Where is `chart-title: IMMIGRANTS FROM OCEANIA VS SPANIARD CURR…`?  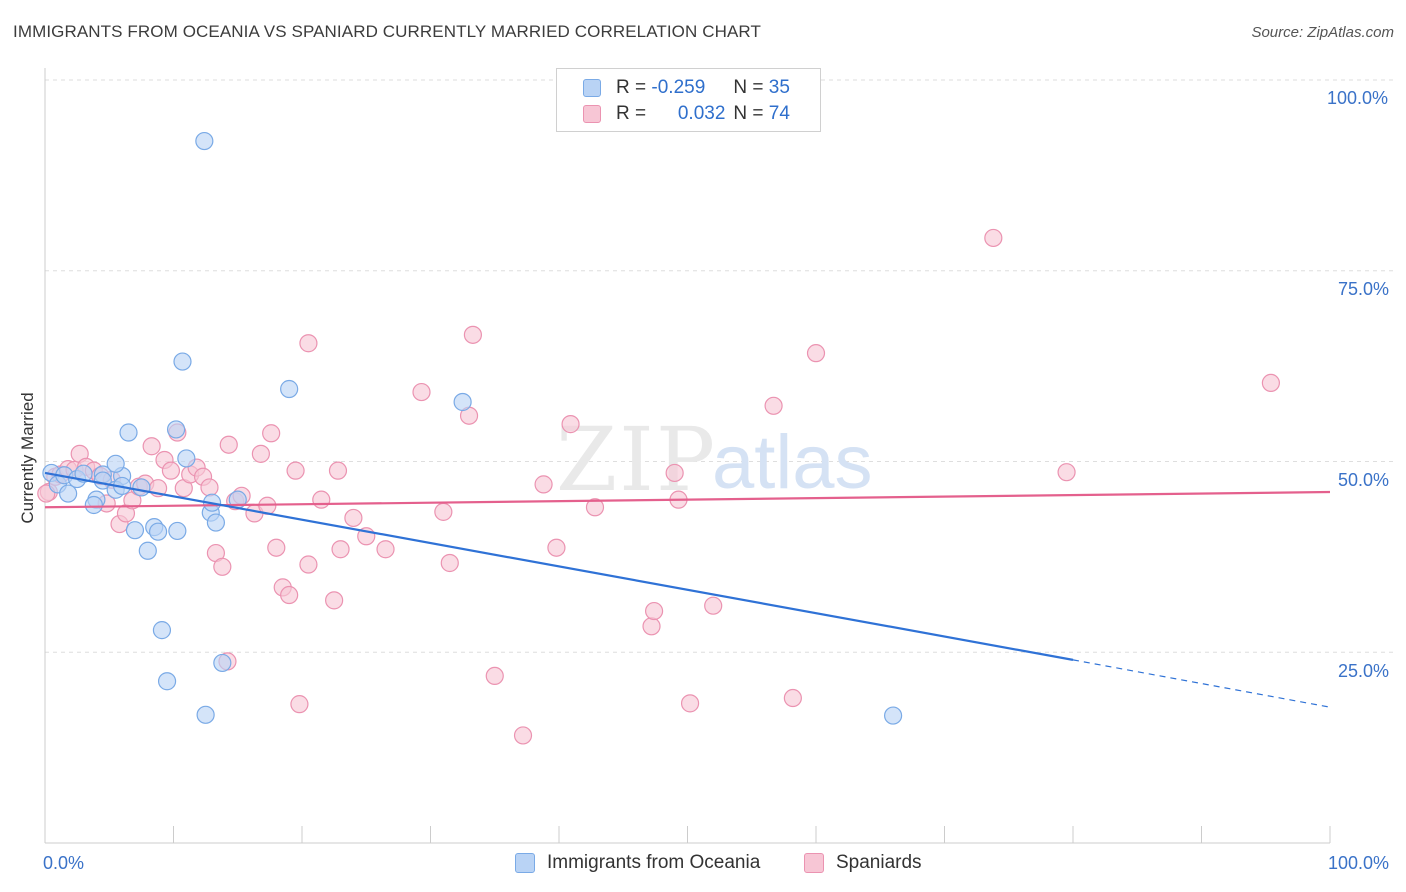 chart-title: IMMIGRANTS FROM OCEANIA VS SPANIARD CURR… is located at coordinates (387, 31).